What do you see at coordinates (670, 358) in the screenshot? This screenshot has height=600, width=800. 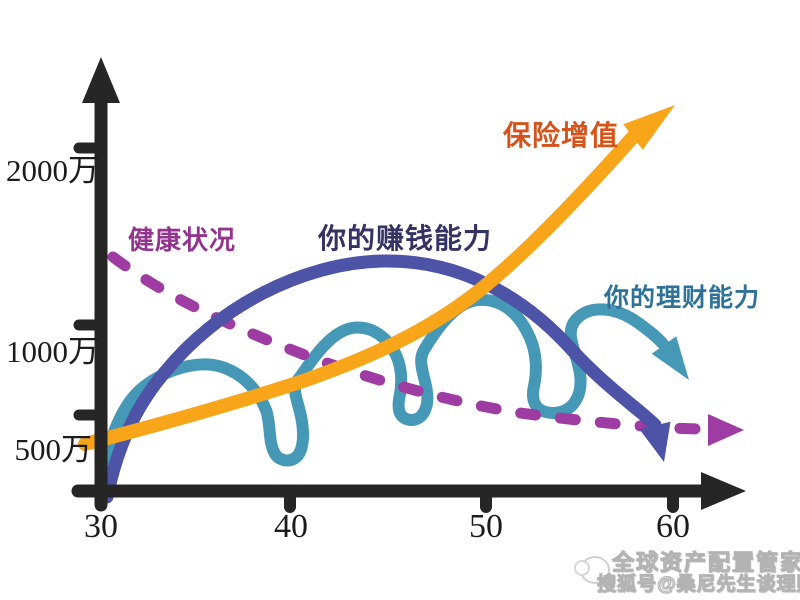 I see `wealth-arrowhead-icon` at bounding box center [670, 358].